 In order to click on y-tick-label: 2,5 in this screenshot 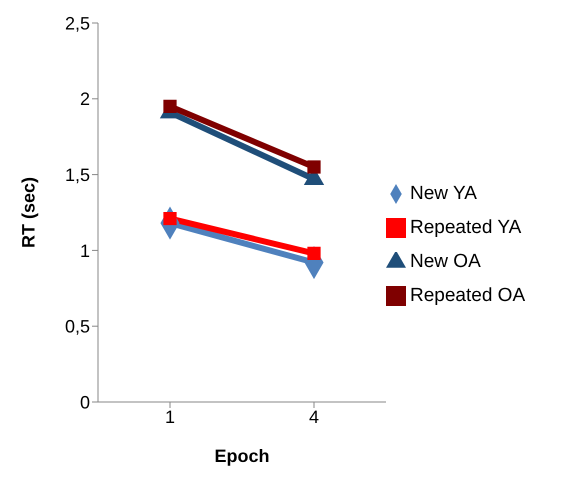, I will do `click(77, 23)`.